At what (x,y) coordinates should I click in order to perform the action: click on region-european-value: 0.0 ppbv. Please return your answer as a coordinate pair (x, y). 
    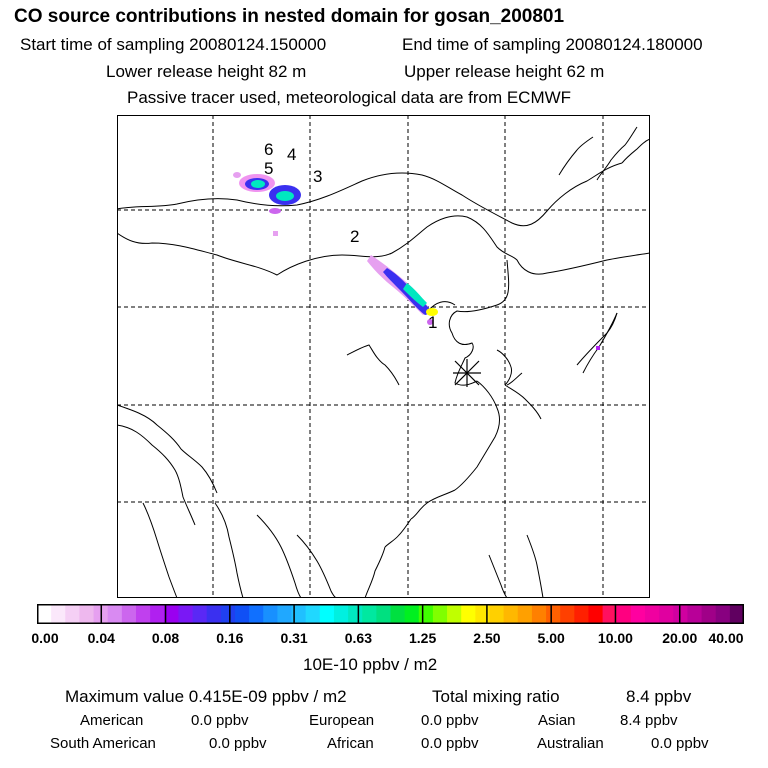
    Looking at the image, I should click on (450, 720).